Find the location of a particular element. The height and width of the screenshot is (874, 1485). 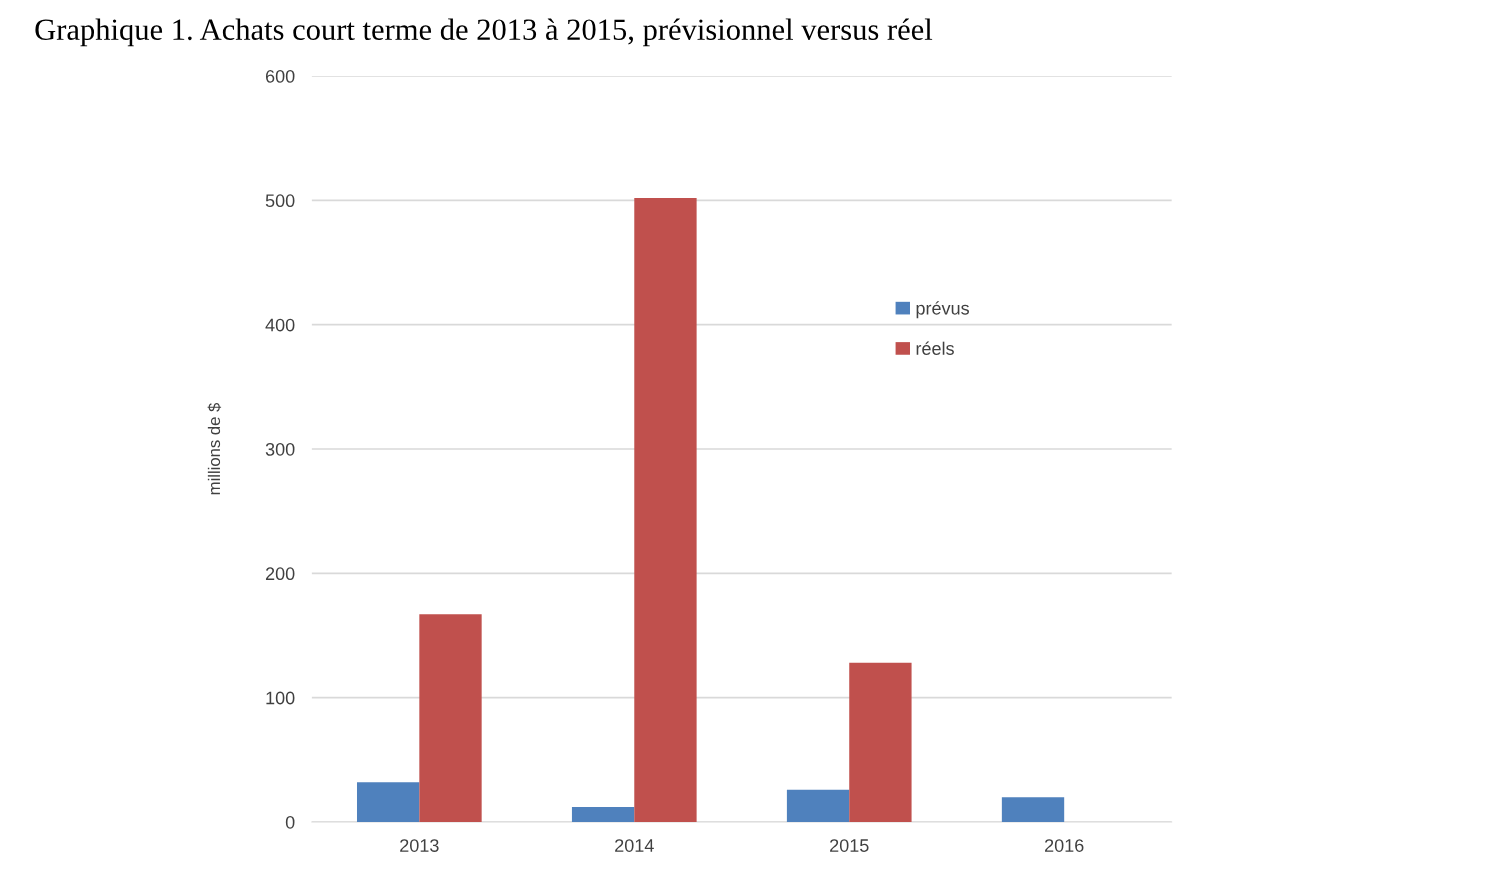

x-tick-label: 2014 is located at coordinates (634, 845).